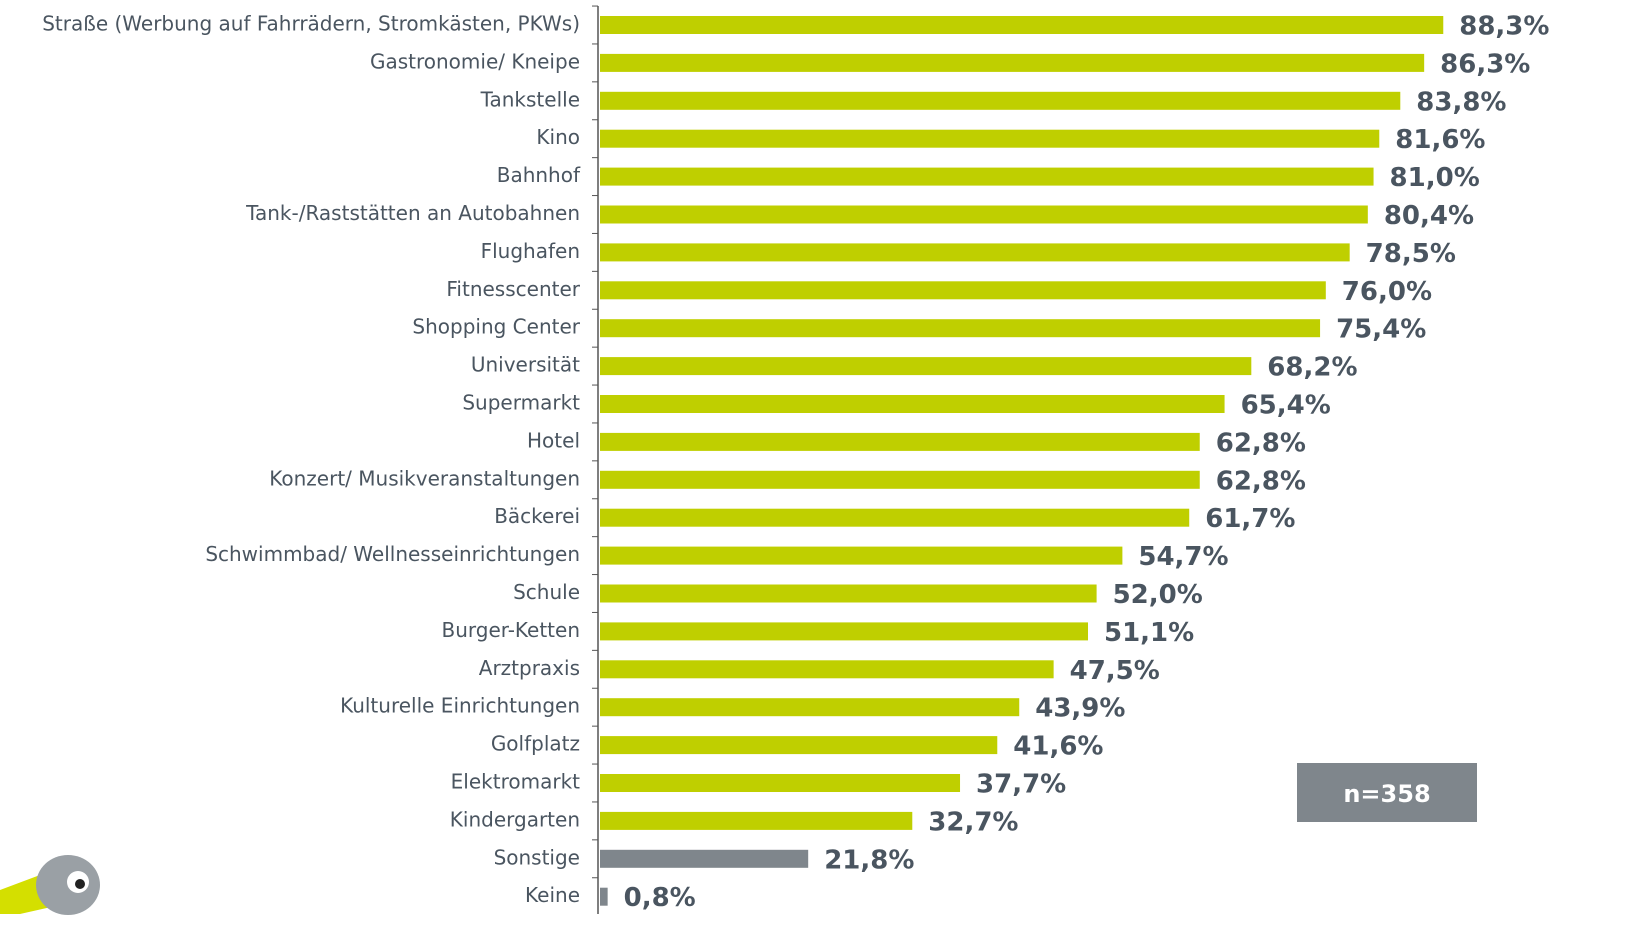 The image size is (1625, 947). Describe the element at coordinates (510, 630) in the screenshot. I see `category-label: Burger-Ketten` at that location.